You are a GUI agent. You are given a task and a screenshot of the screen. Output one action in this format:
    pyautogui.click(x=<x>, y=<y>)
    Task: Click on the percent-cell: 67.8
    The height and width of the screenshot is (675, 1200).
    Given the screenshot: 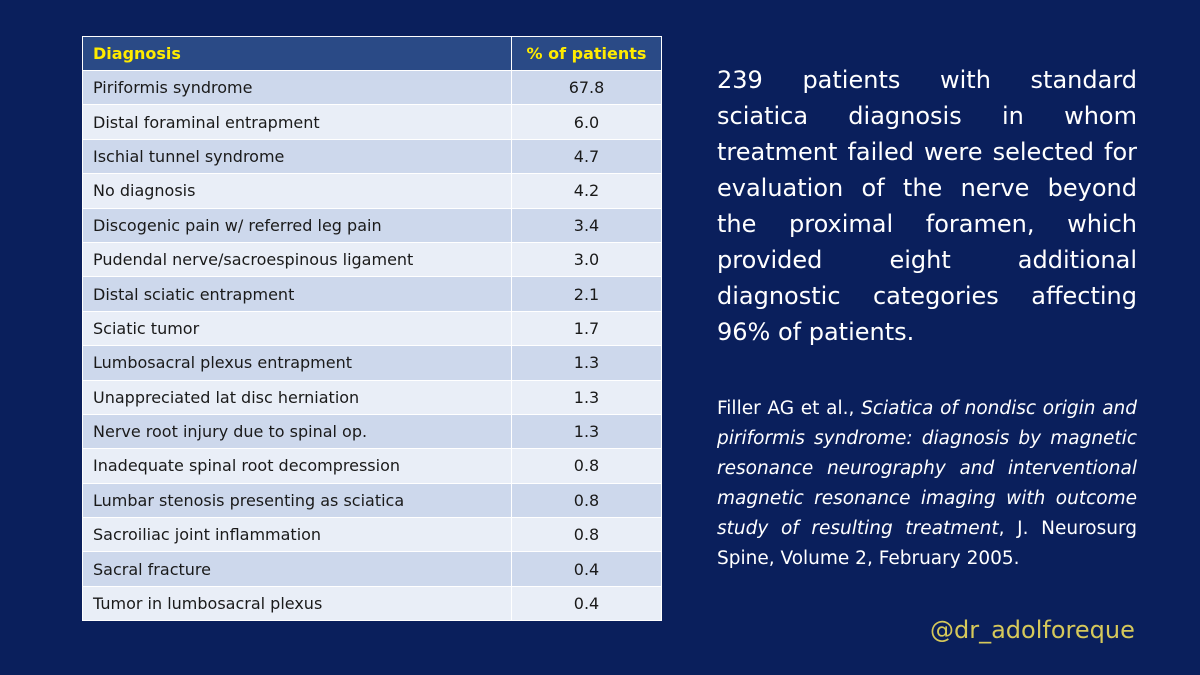 What is the action you would take?
    pyautogui.click(x=586, y=87)
    